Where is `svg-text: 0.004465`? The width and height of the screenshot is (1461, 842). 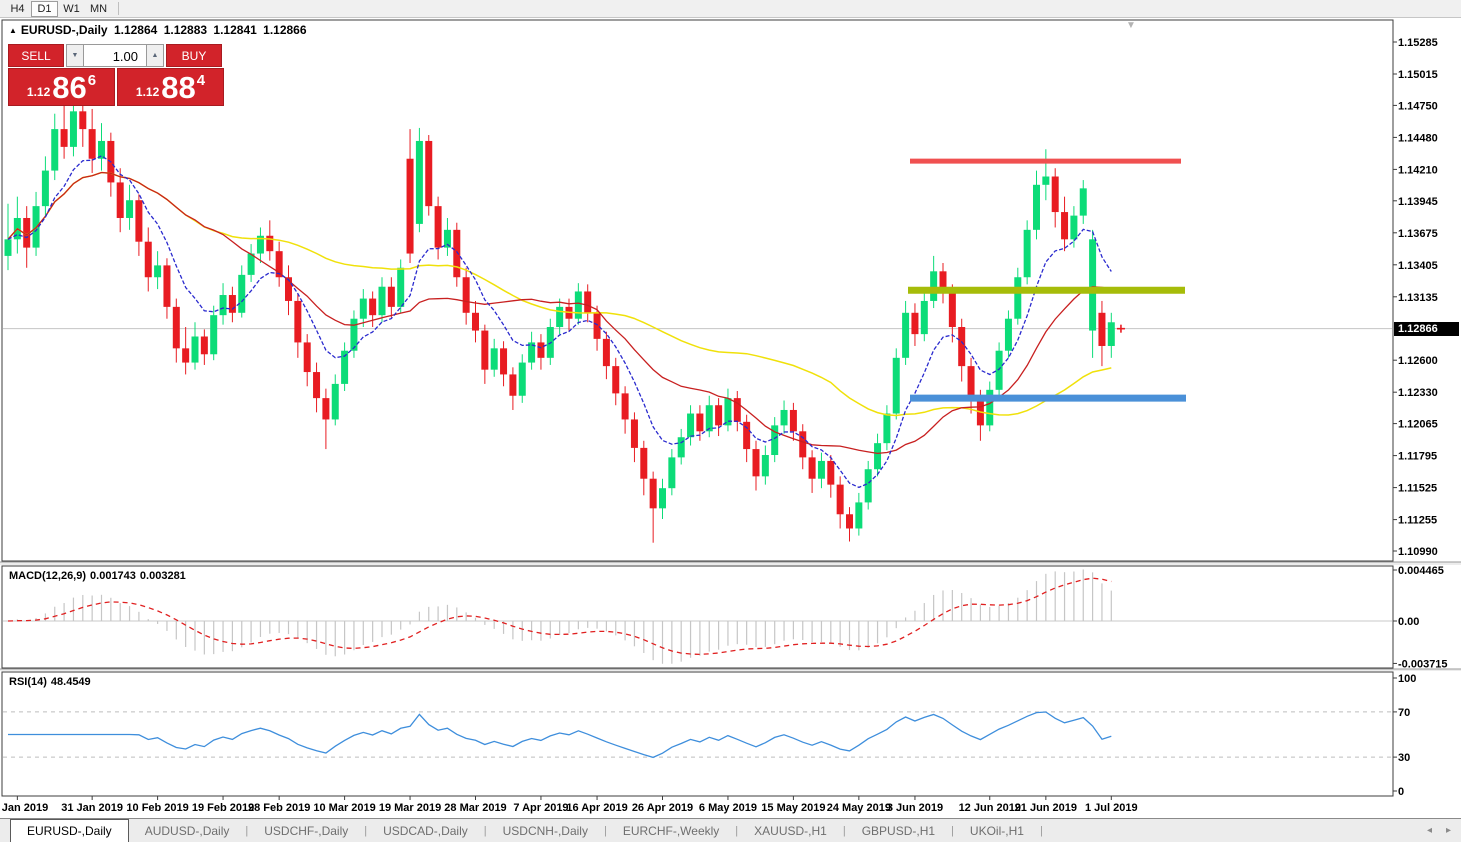
svg-text: 0.004465 is located at coordinates (1421, 571).